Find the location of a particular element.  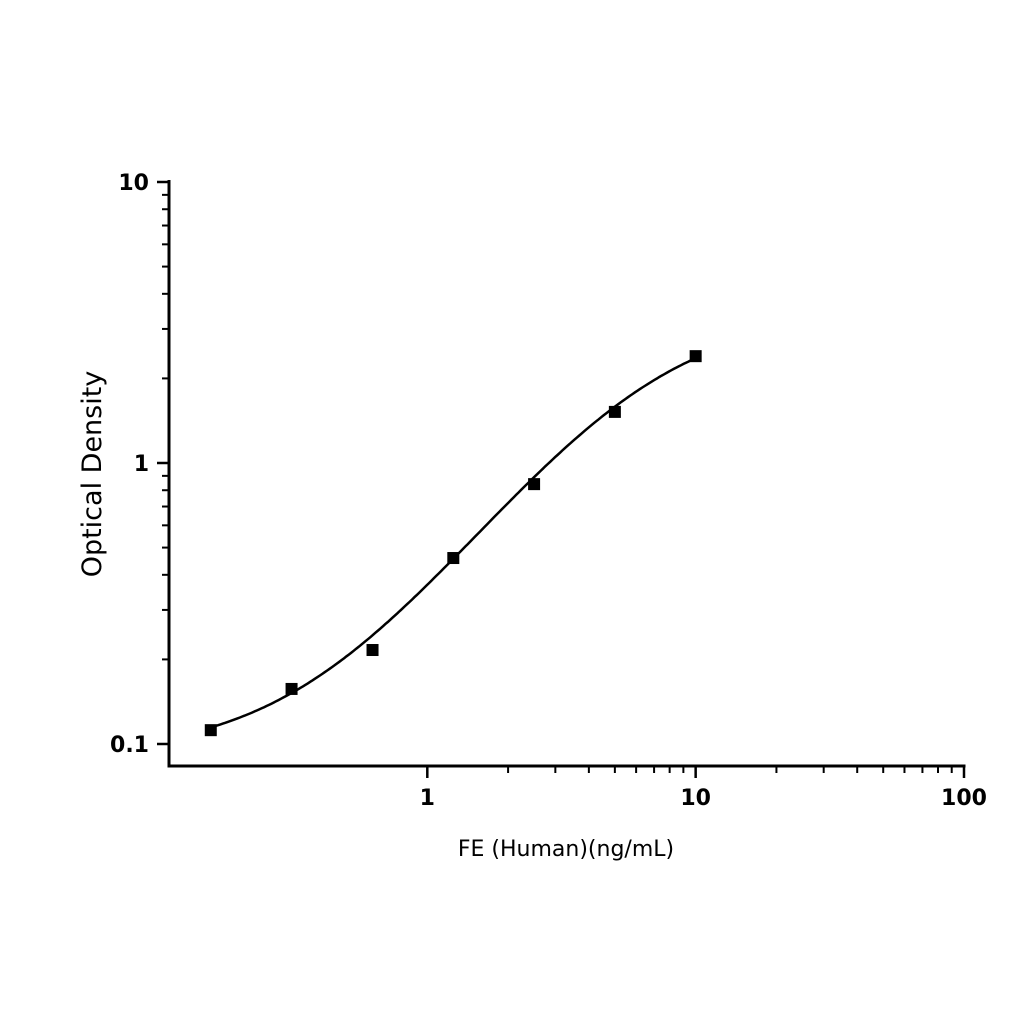

y-tick-label: 1 is located at coordinates (141, 464).